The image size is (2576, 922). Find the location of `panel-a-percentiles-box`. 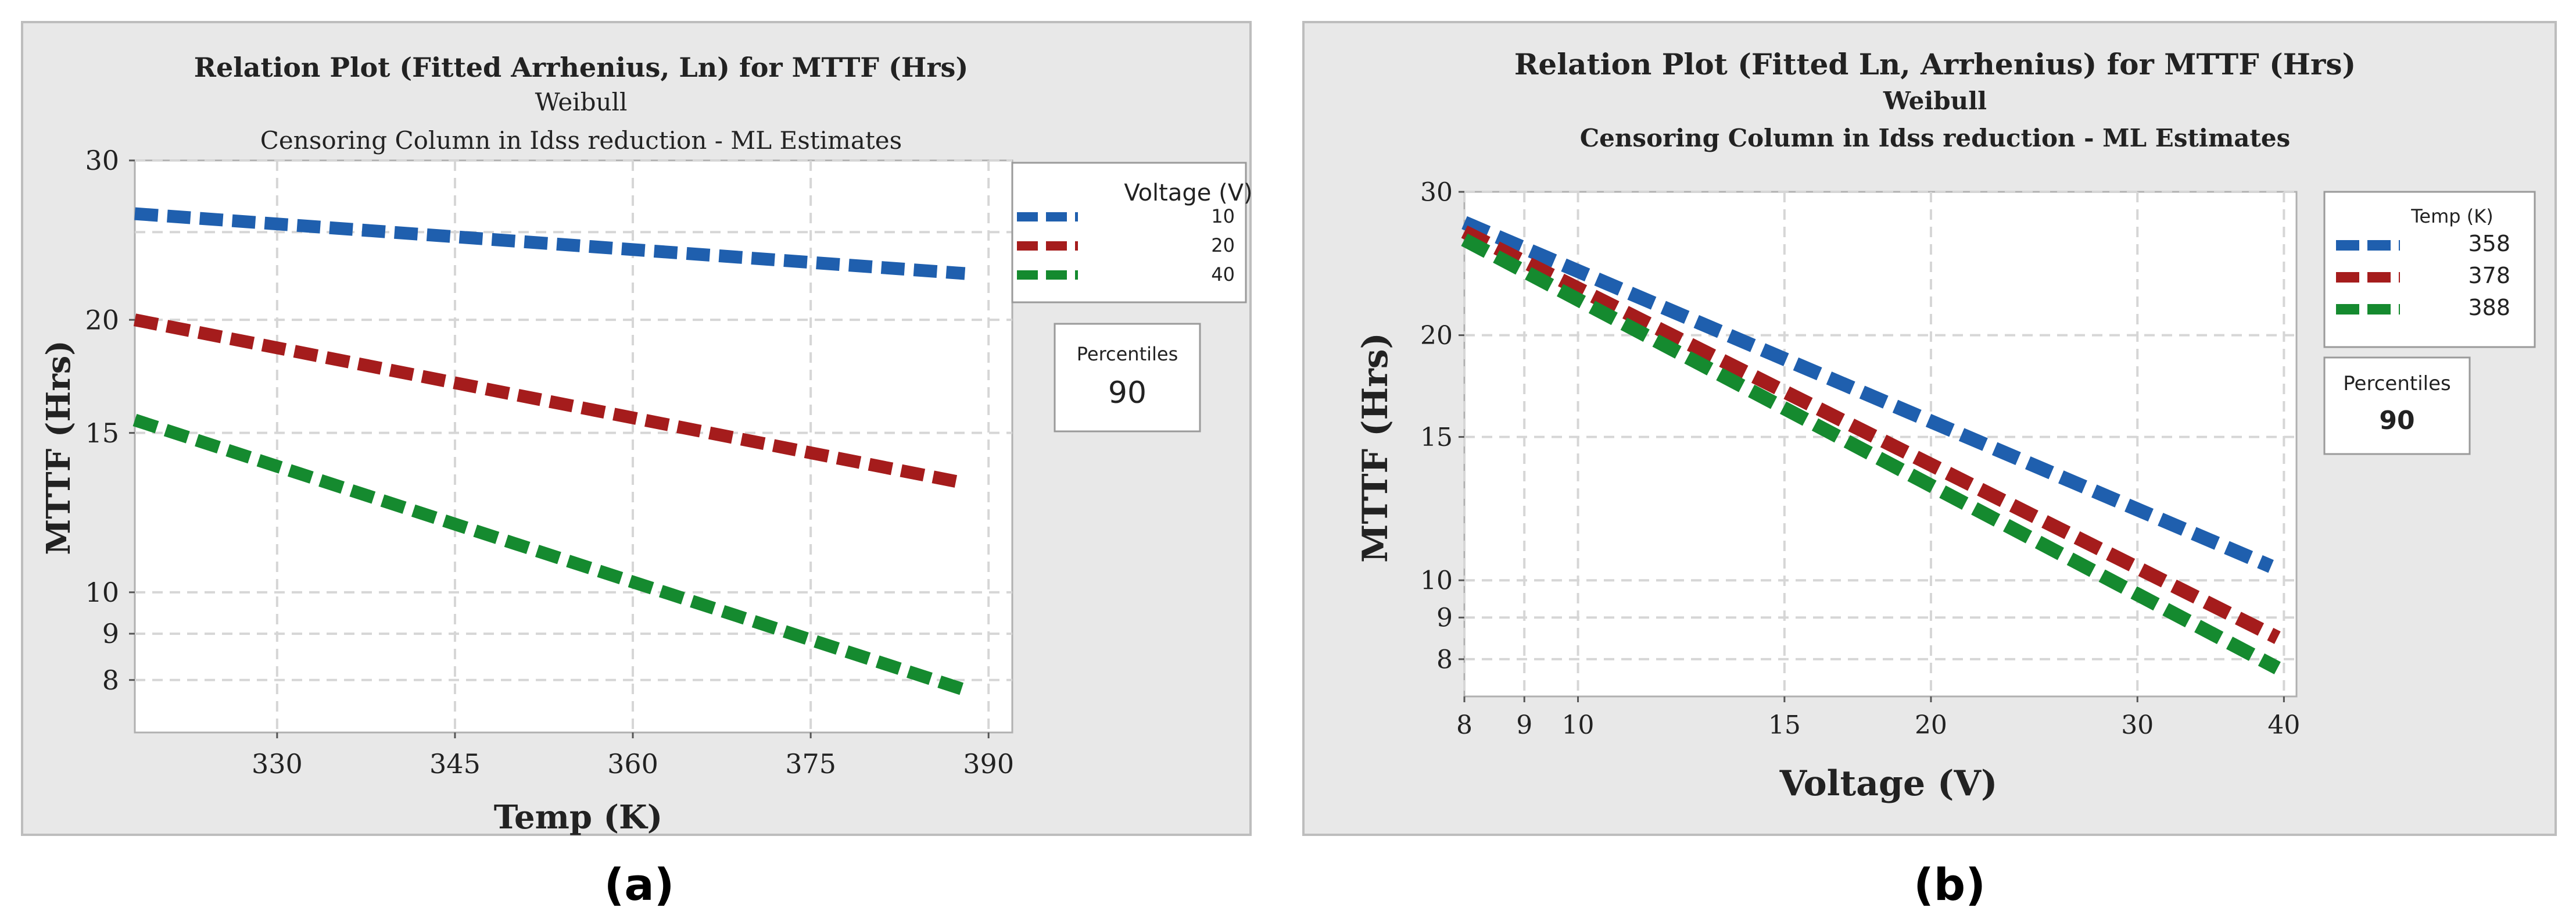

panel-a-percentiles-box is located at coordinates (1127, 378).